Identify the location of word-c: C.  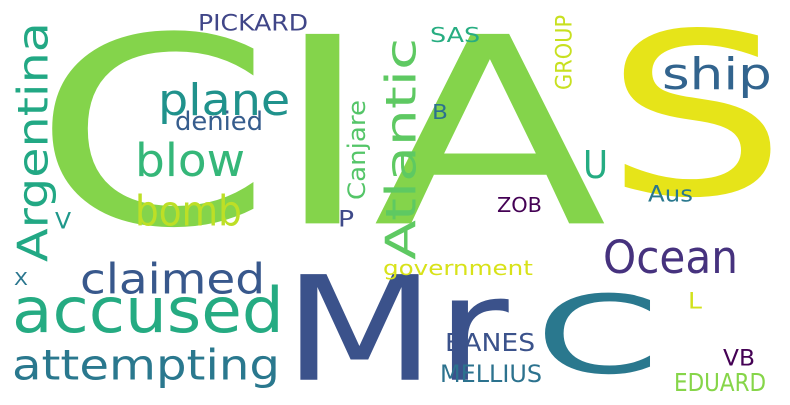
(597, 335).